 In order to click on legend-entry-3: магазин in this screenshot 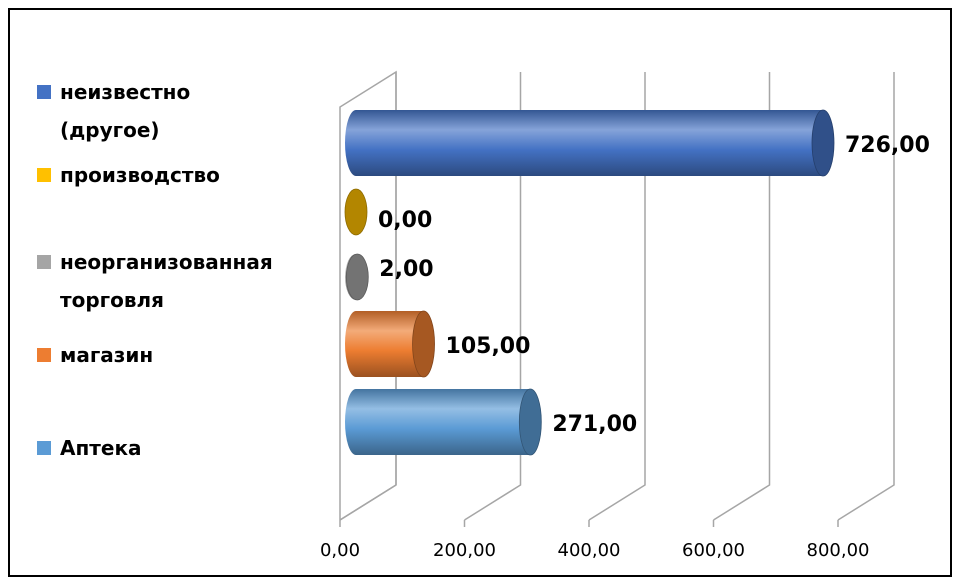, I will do `click(95, 355)`.